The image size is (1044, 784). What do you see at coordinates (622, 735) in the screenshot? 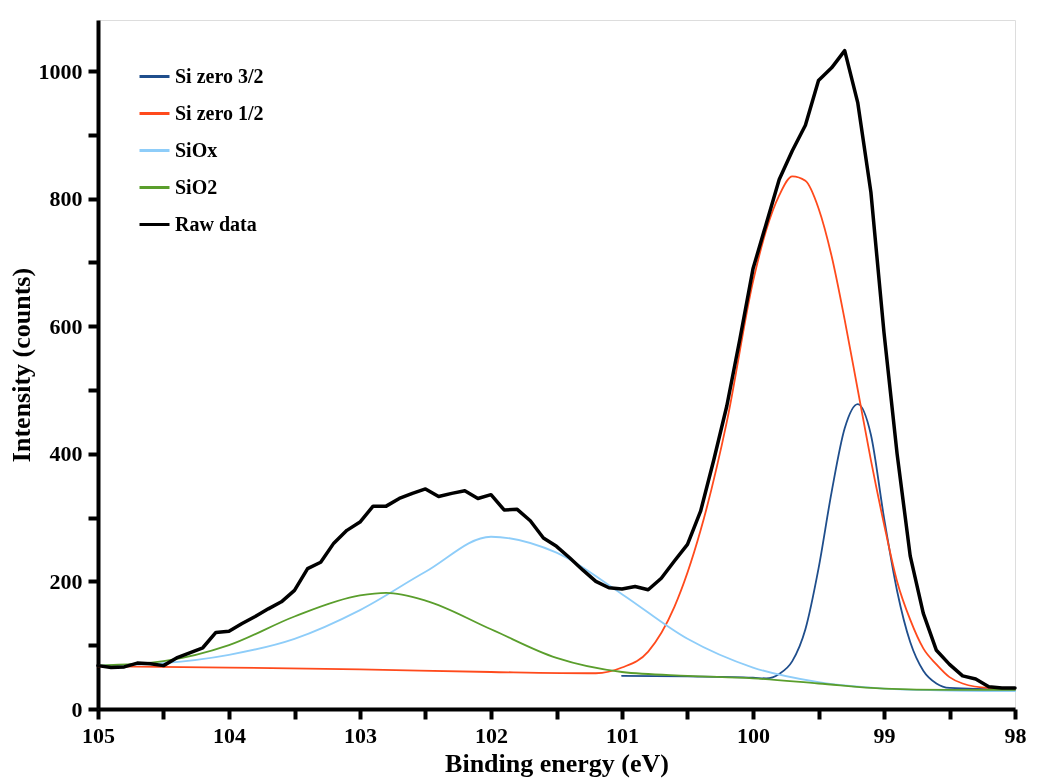
I see `x-tick-label: 101` at bounding box center [622, 735].